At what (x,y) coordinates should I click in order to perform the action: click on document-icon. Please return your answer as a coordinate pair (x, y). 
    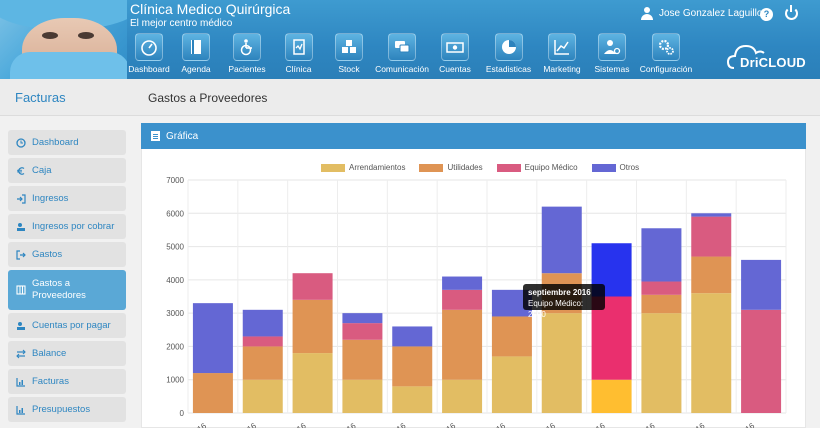
    Looking at the image, I should click on (155, 136).